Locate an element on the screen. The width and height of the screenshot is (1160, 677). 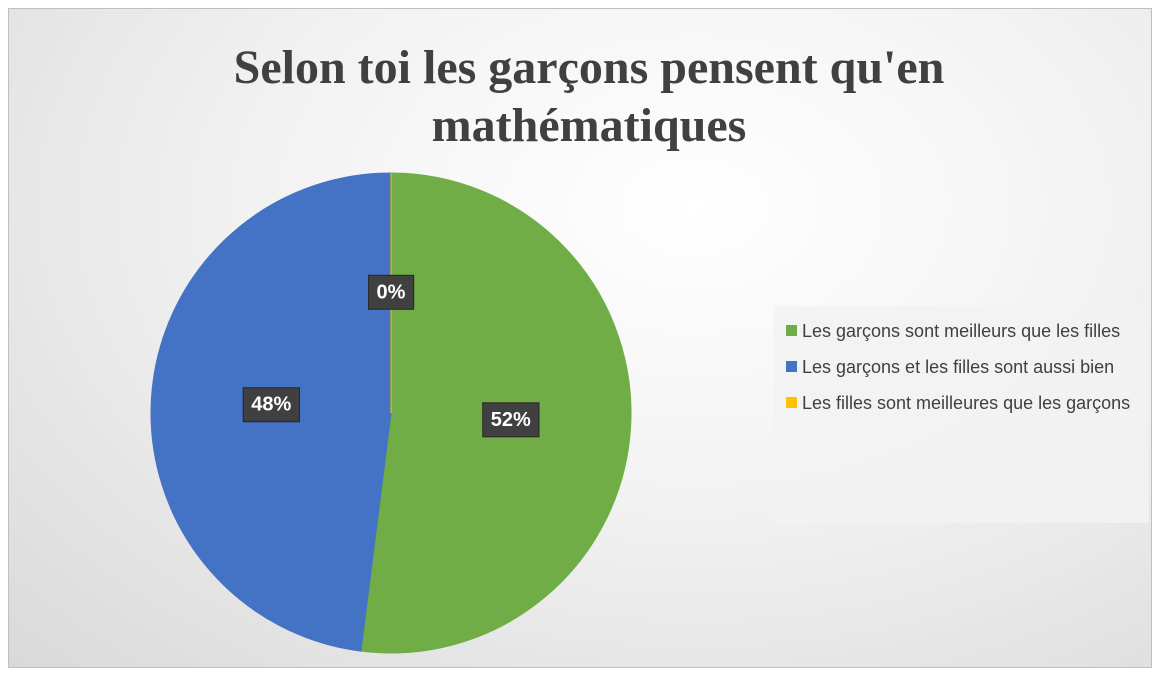
data-label-text: 52% is located at coordinates (511, 420).